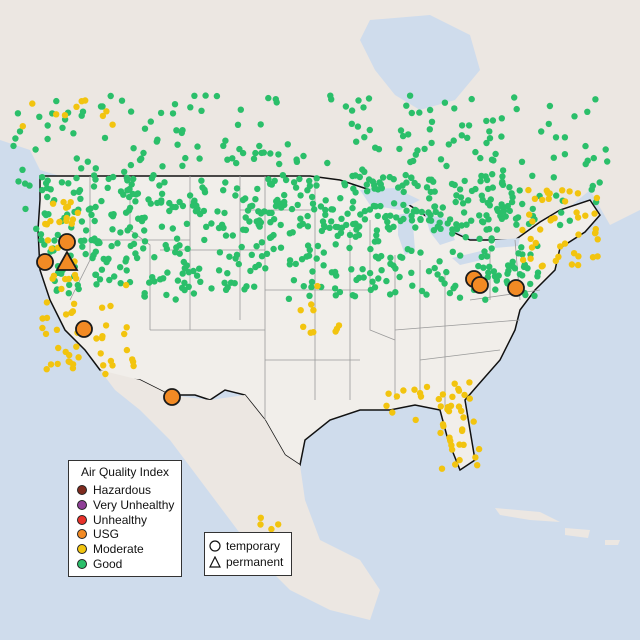 This screenshot has height=640, width=640. I want to click on usg-permanent-marker, so click(67, 260).